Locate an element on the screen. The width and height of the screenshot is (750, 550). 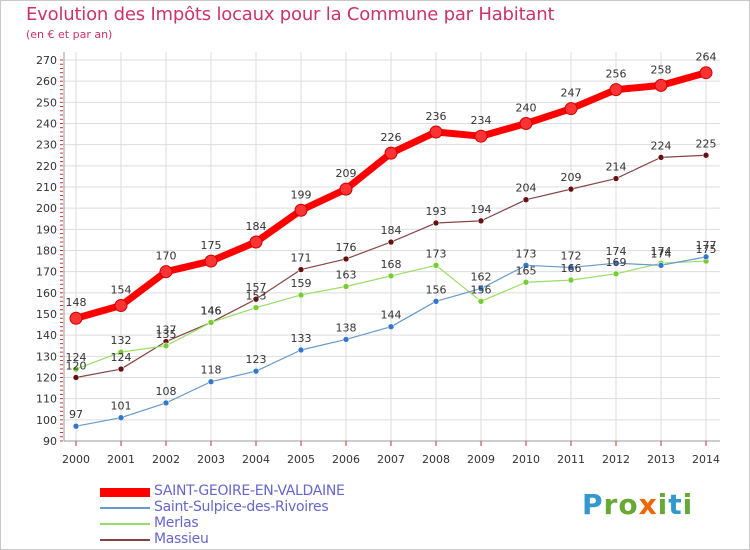
data-label: 101 is located at coordinates (121, 406).